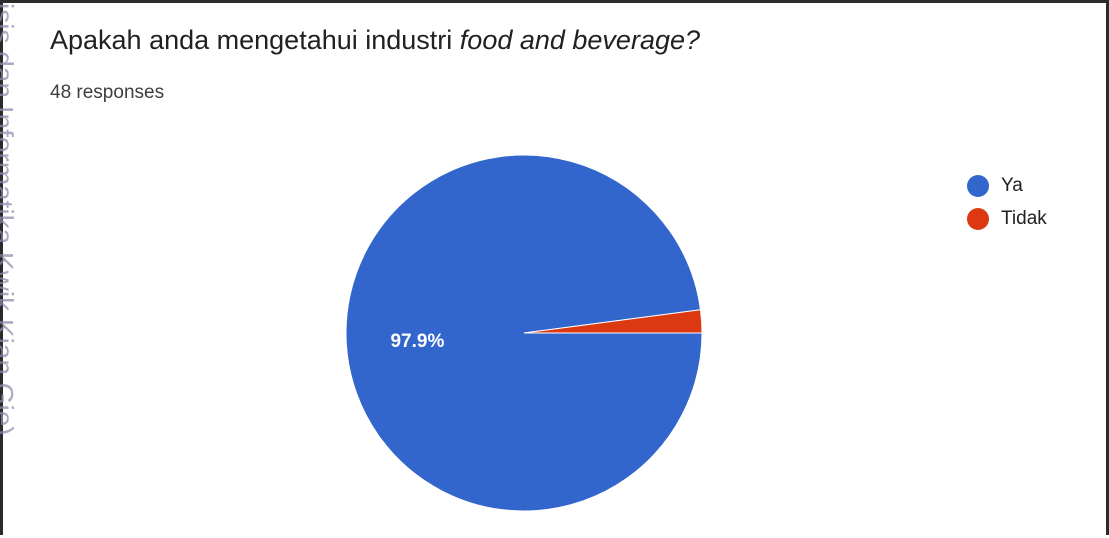 Image resolution: width=1109 pixels, height=538 pixels. Describe the element at coordinates (613, 321) in the screenshot. I see `pie-slice-tidak` at that location.